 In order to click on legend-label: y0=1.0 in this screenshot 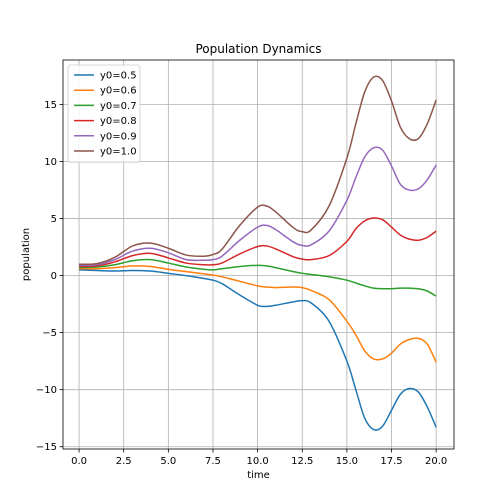, I will do `click(118, 152)`.